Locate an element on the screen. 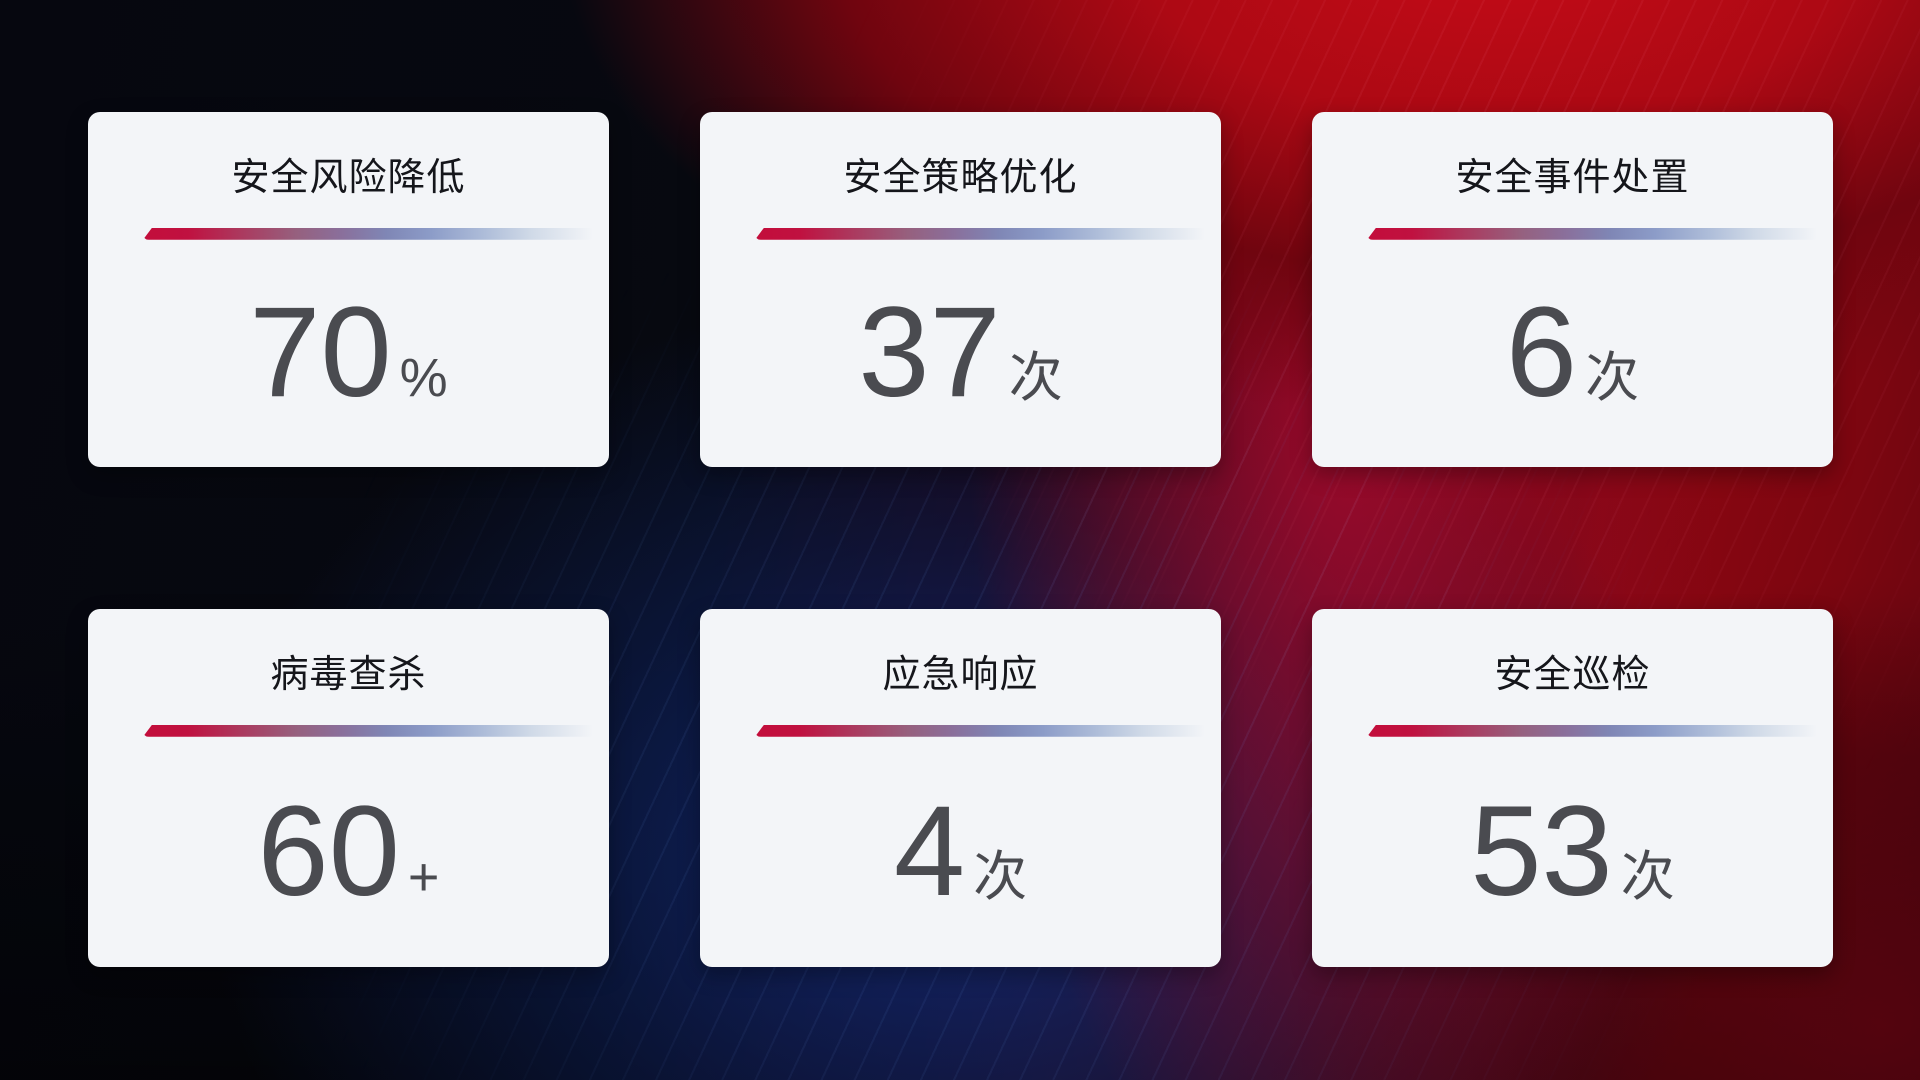 The height and width of the screenshot is (1080, 1920). stat-card-value-group: 60 + is located at coordinates (348, 851).